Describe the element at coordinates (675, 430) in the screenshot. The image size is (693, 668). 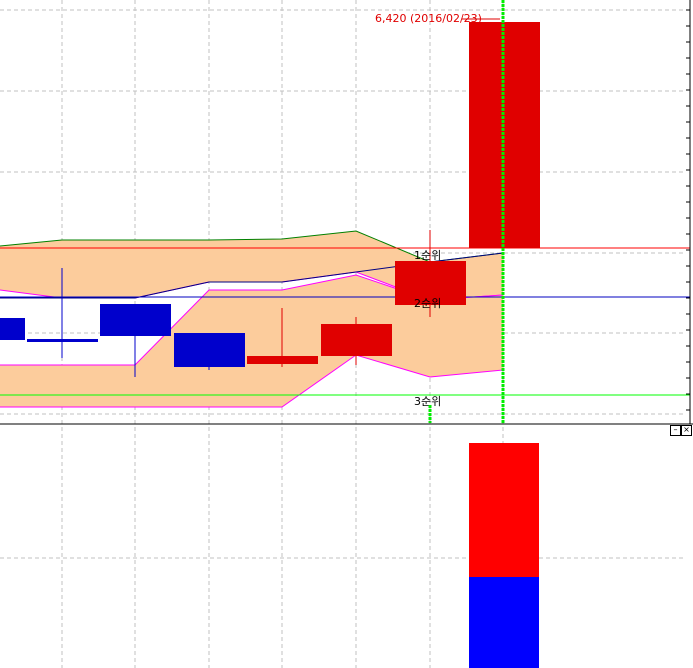
I see `pane-minimize-button: –` at that location.